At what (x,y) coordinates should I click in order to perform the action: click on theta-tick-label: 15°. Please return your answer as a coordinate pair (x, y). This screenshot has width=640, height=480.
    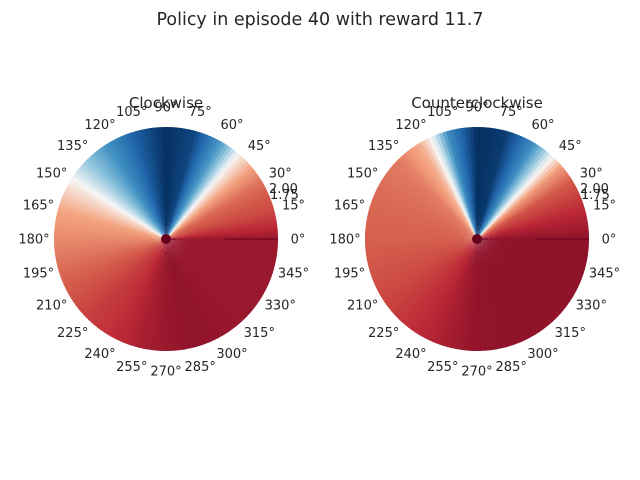
    Looking at the image, I should click on (604, 205).